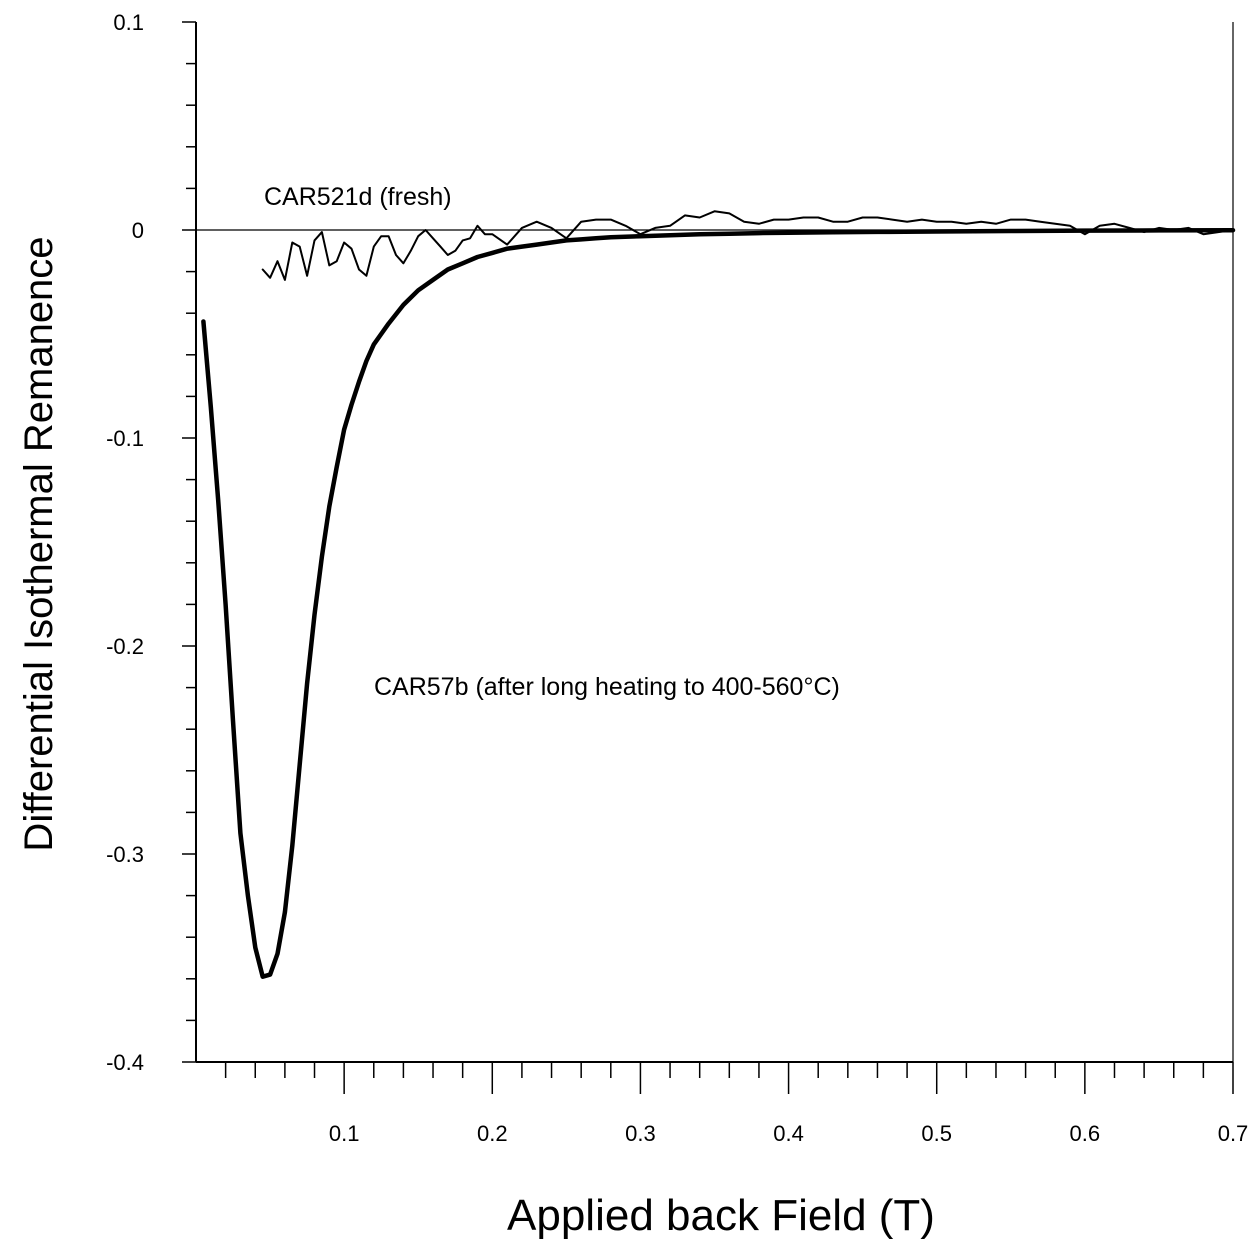 This screenshot has height=1252, width=1258. I want to click on x-tick-label: 0.5, so click(936, 1133).